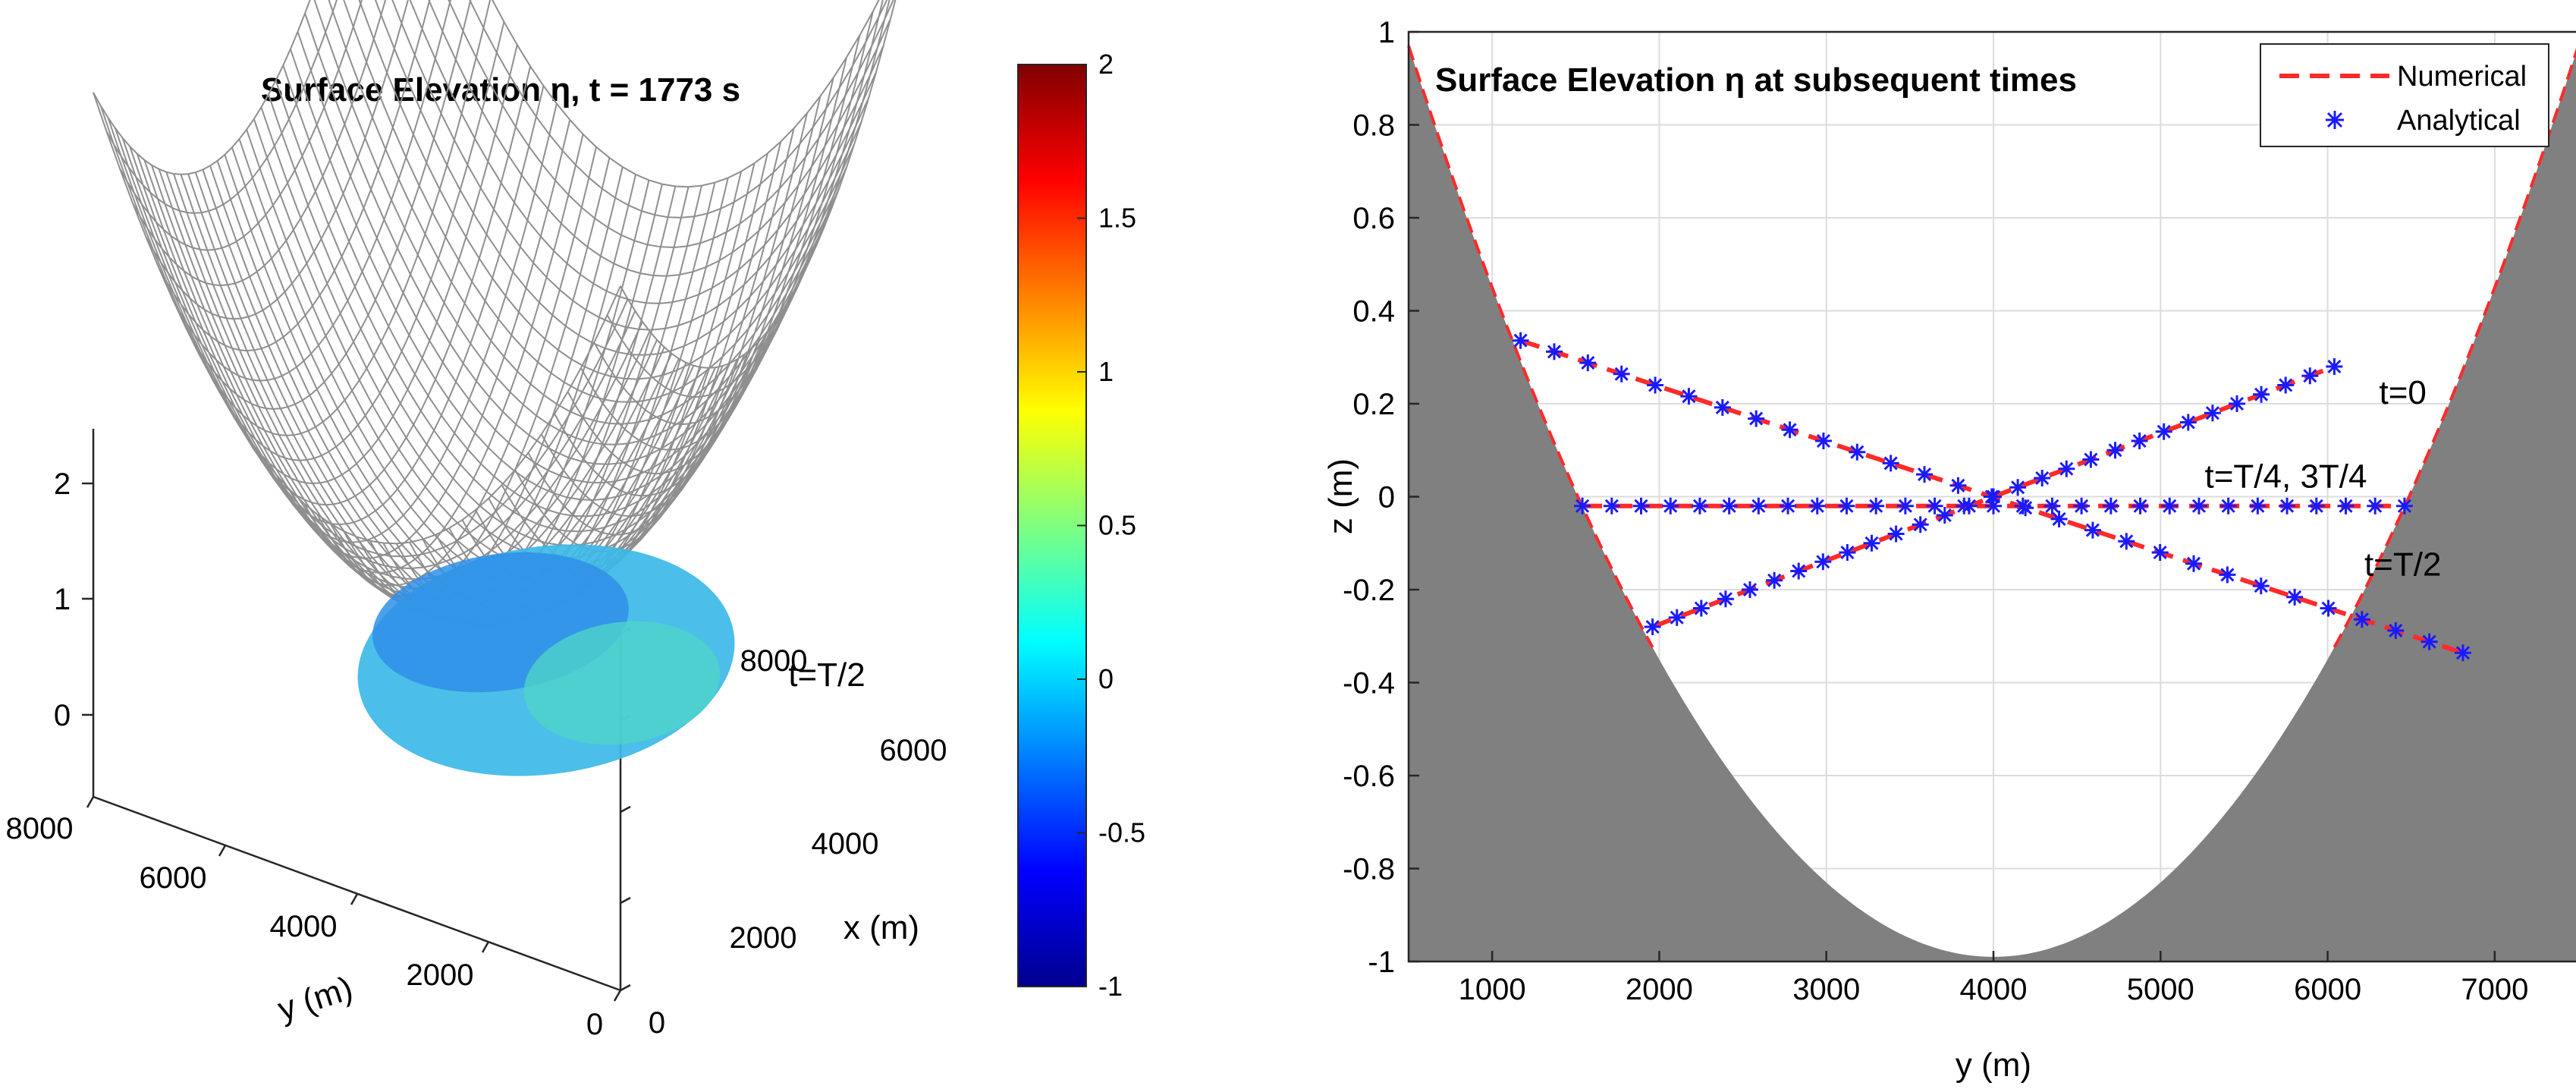 The width and height of the screenshot is (2576, 1089). Describe the element at coordinates (1121, 832) in the screenshot. I see `colorbar-tick-label: -0.5` at that location.